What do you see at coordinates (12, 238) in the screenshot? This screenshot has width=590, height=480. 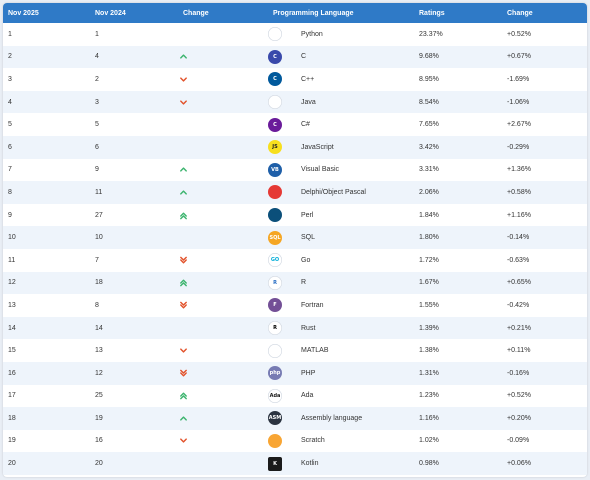 I see `rank-current: 10` at bounding box center [12, 238].